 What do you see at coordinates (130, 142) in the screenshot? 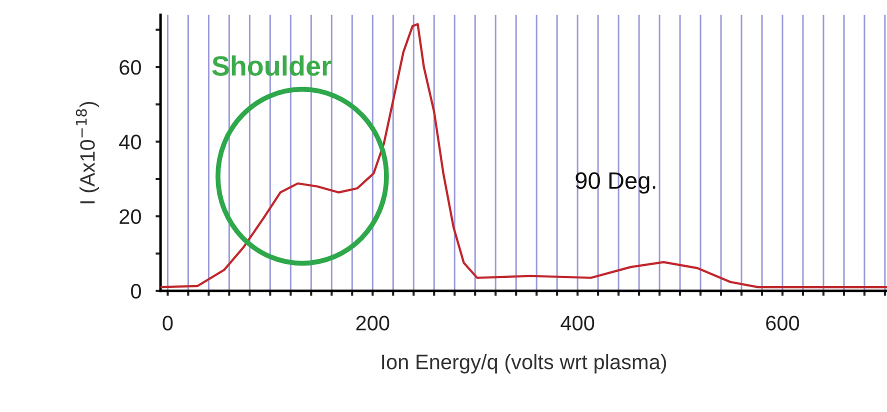
I see `y-tick-label: 40` at bounding box center [130, 142].